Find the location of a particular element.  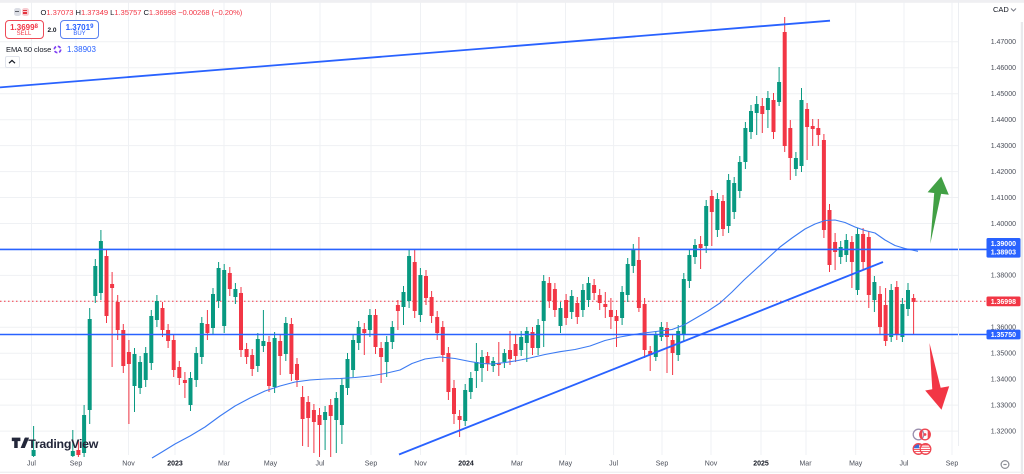

svg-text: 1.32000 is located at coordinates (1003, 431).